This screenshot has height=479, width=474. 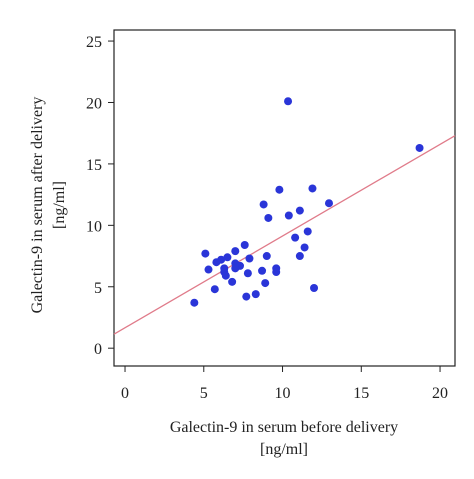 What do you see at coordinates (361, 393) in the screenshot?
I see `x-tick-label: 15` at bounding box center [361, 393].